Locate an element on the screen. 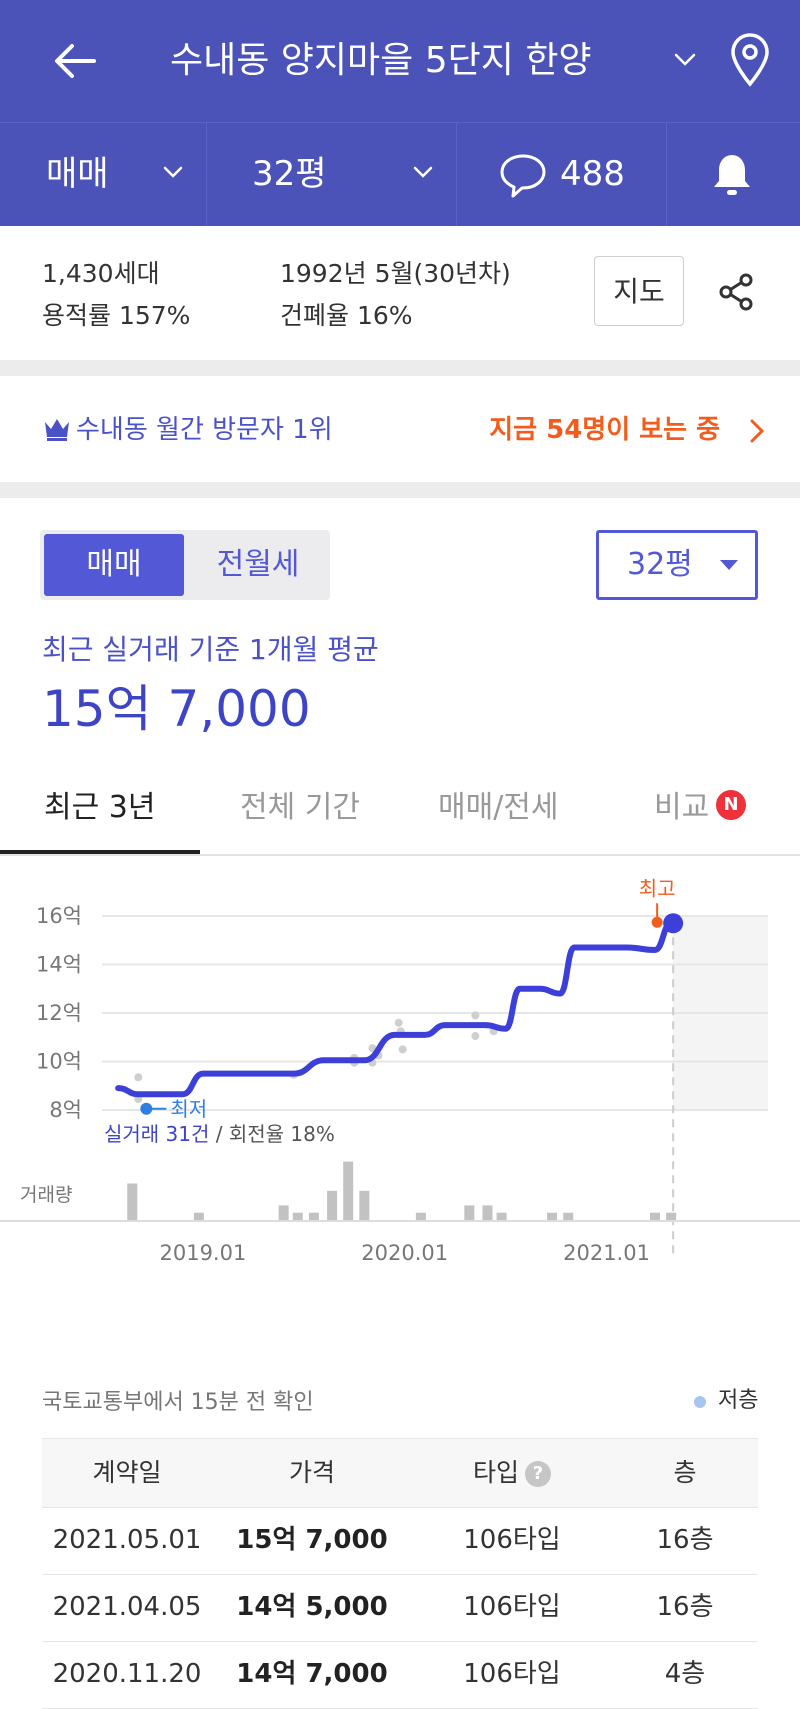 Image resolution: width=800 pixels, height=1709 pixels. col-type-header: 타입? is located at coordinates (512, 1473).